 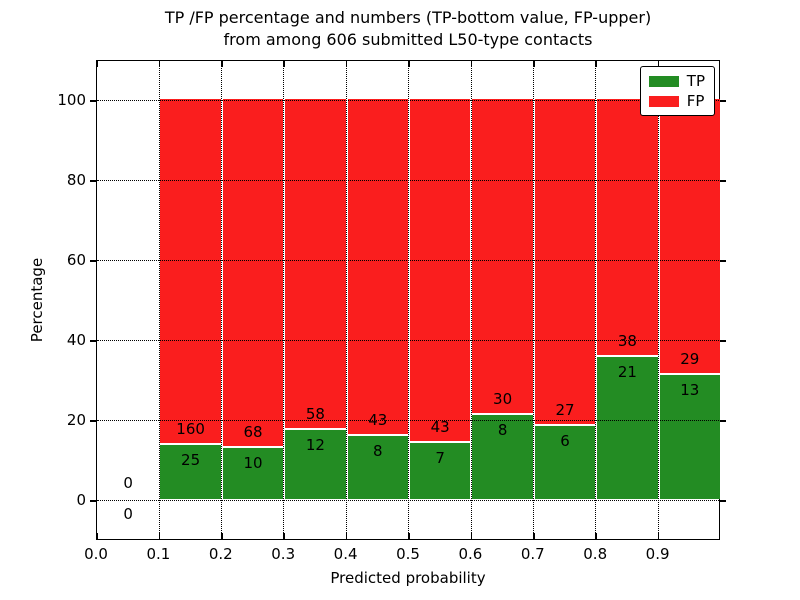 I want to click on x-tick-label: 0.1, so click(x=158, y=554).